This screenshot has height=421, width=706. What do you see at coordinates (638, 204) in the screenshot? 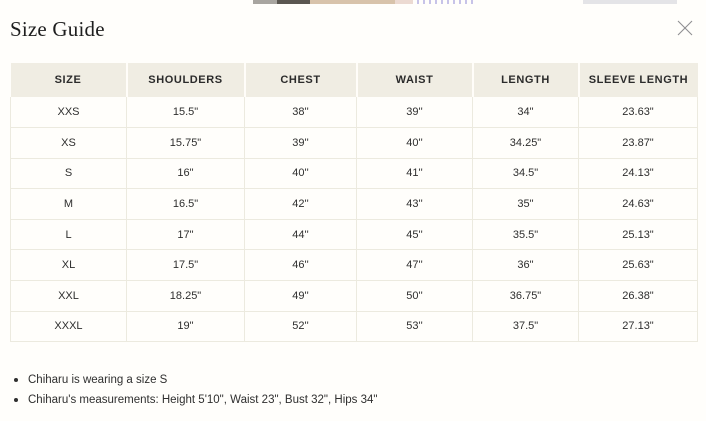
I see `cell-sleeve-length: 24.63"` at bounding box center [638, 204].